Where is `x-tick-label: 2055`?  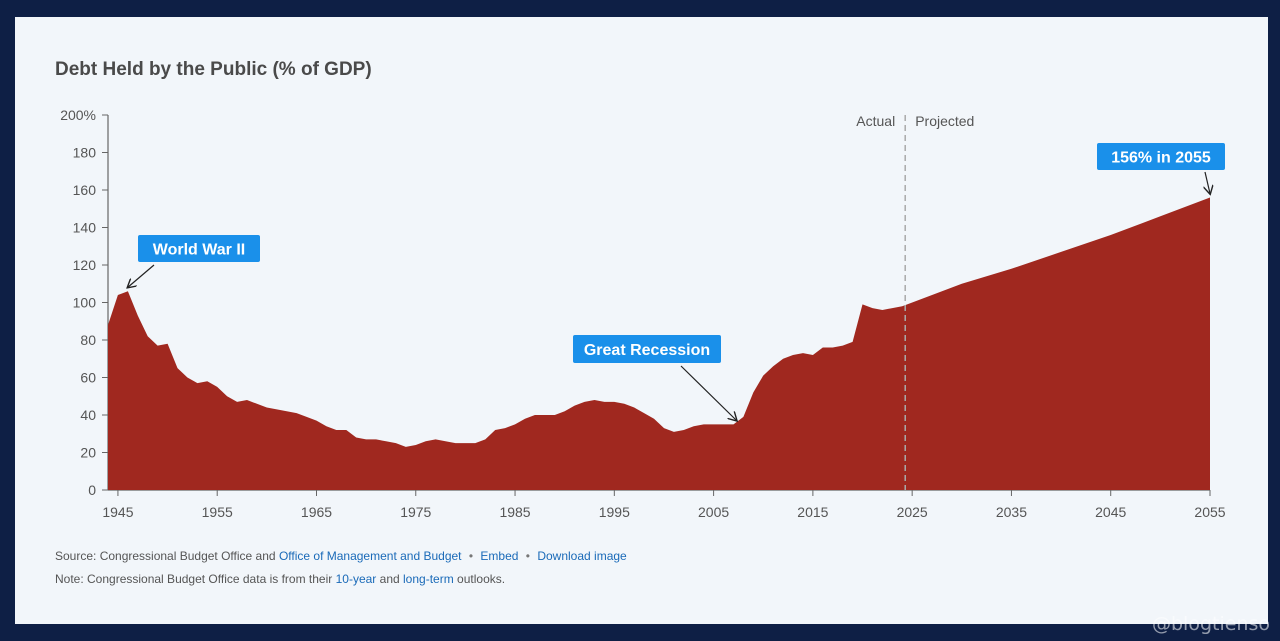 x-tick-label: 2055 is located at coordinates (1209, 512).